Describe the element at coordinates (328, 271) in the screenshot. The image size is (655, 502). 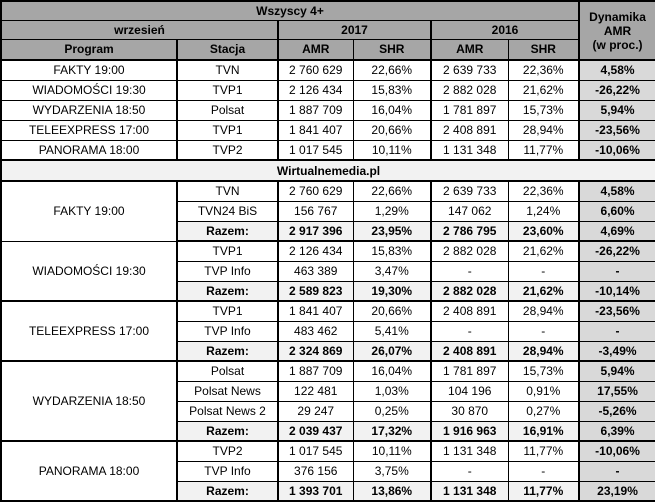
I see `table-row: TVP Info 463 389 3,47% - - -` at that location.